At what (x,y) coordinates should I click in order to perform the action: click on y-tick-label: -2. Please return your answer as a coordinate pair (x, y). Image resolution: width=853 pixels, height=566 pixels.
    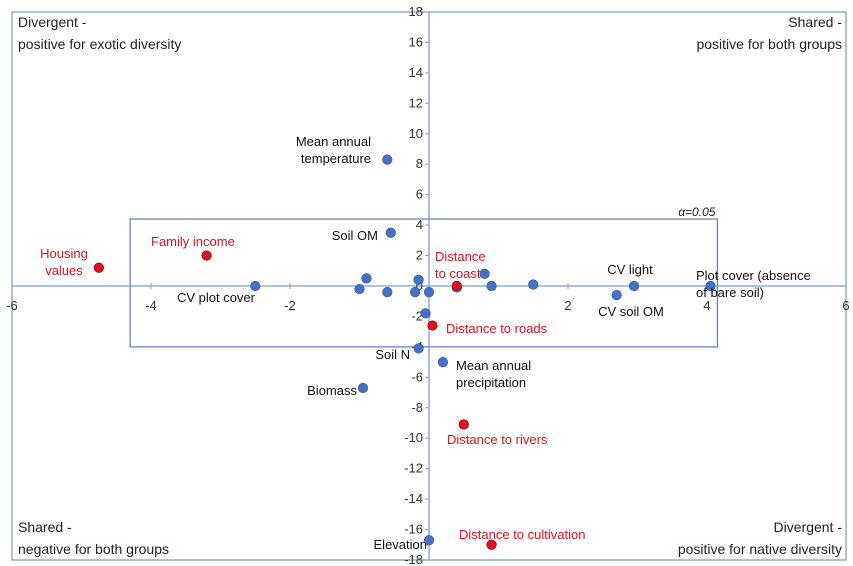
    Looking at the image, I should click on (417, 315).